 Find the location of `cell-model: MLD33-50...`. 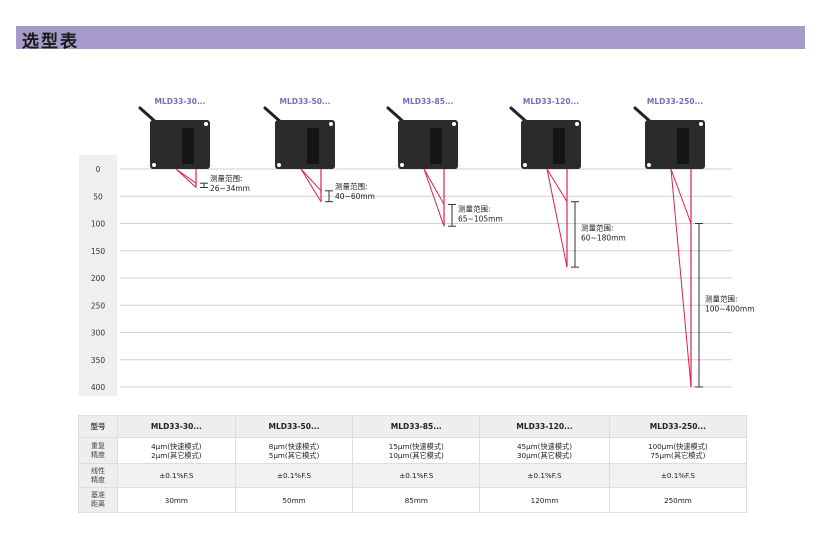

cell-model: MLD33-50... is located at coordinates (294, 426).